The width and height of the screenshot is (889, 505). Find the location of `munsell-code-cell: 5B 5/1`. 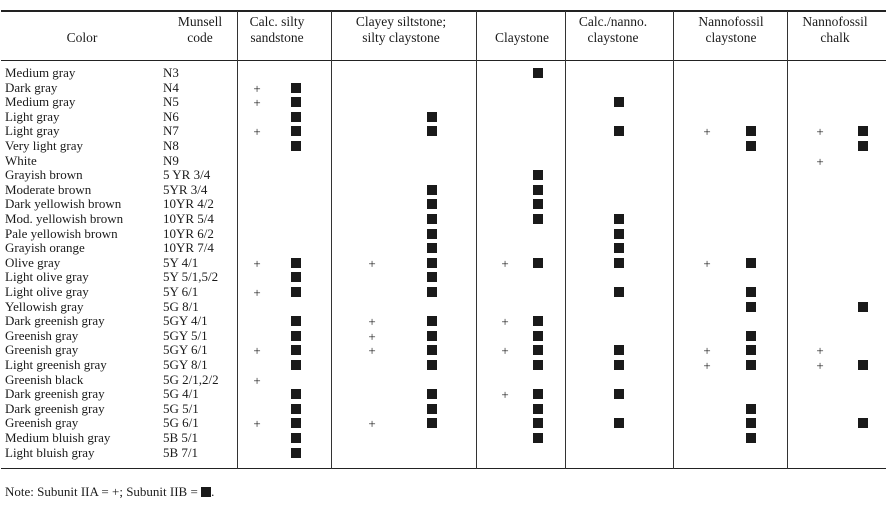

munsell-code-cell: 5B 5/1 is located at coordinates (181, 437).